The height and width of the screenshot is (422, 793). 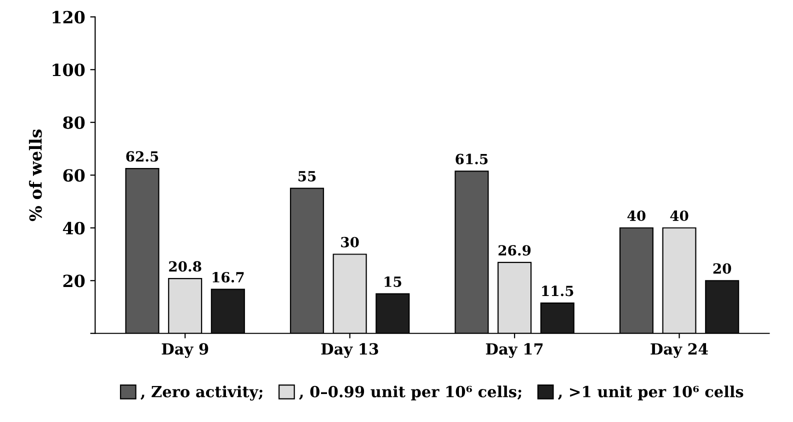 I want to click on y-tick-label: 20, so click(x=74, y=281).